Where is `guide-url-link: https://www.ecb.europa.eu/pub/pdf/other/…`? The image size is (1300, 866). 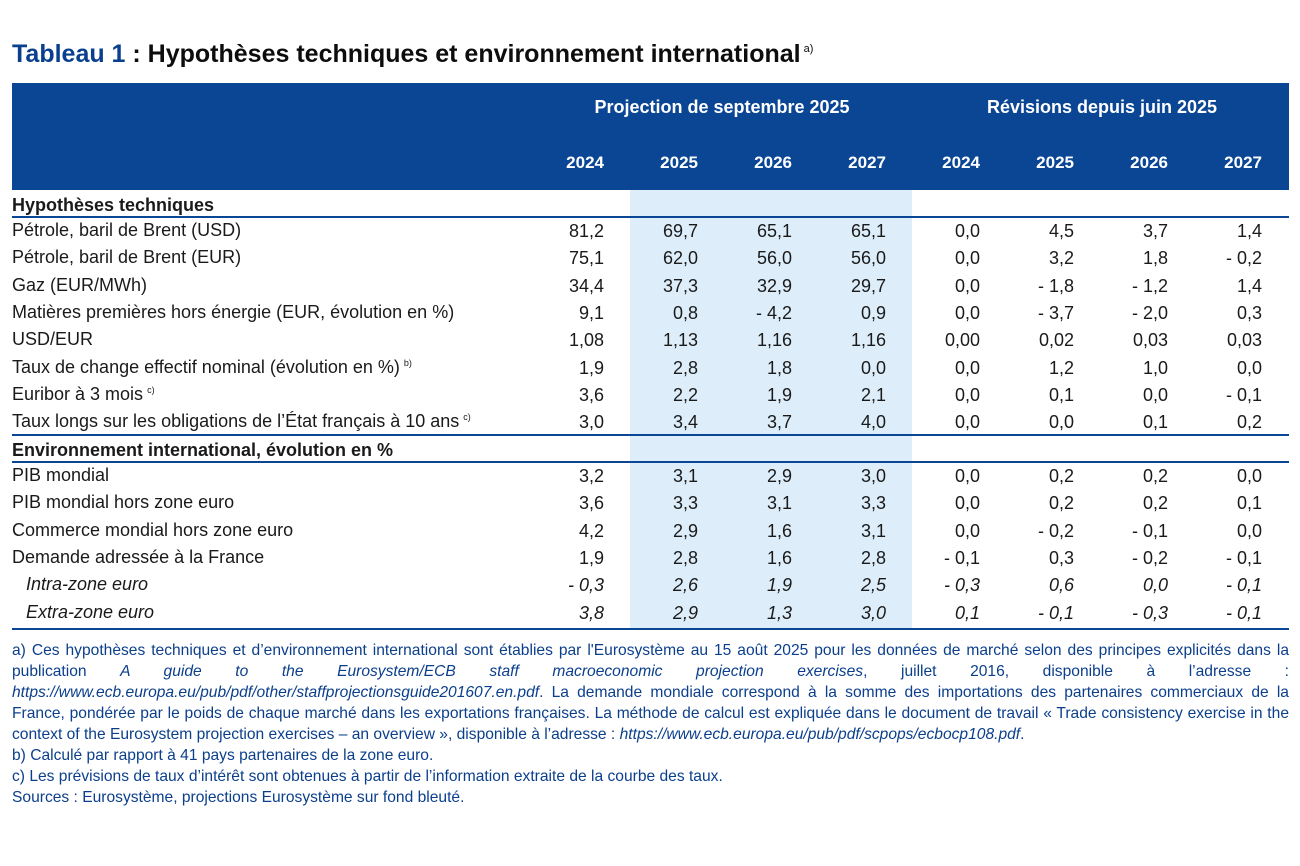
guide-url-link: https://www.ecb.europa.eu/pub/pdf/other/… is located at coordinates (276, 692).